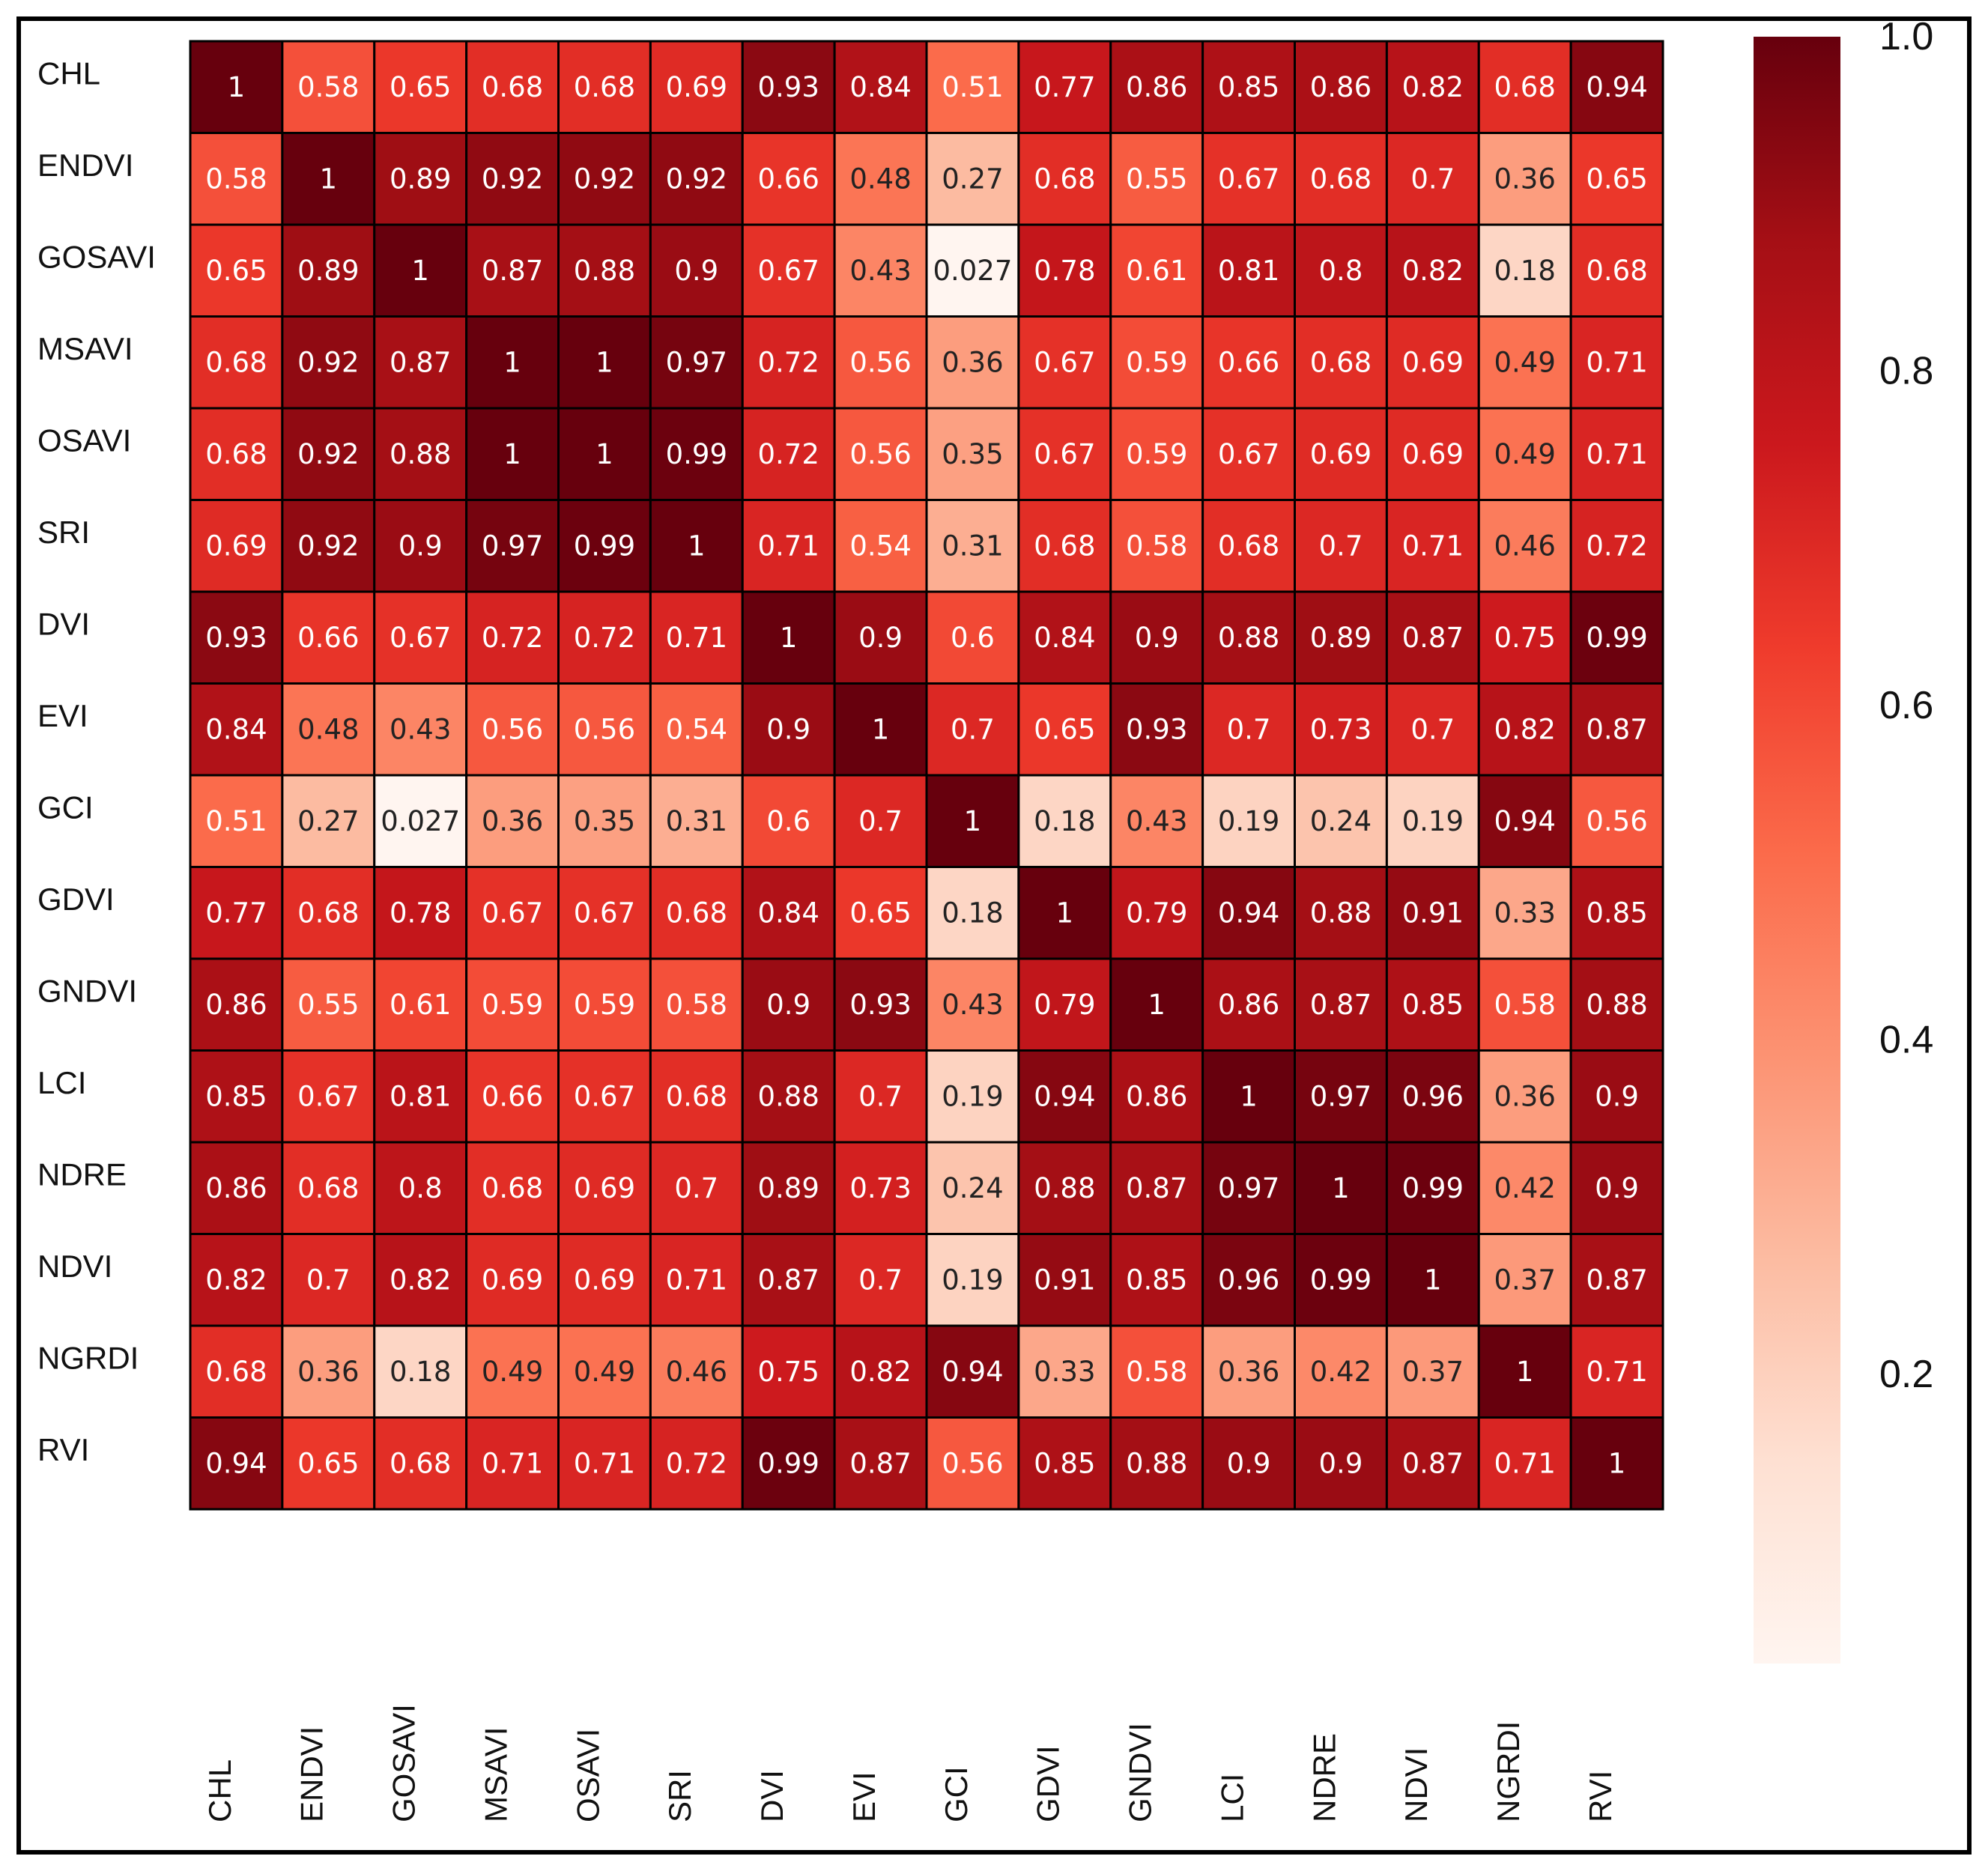  What do you see at coordinates (495, 1774) in the screenshot?
I see `column-label: MSAVI` at bounding box center [495, 1774].